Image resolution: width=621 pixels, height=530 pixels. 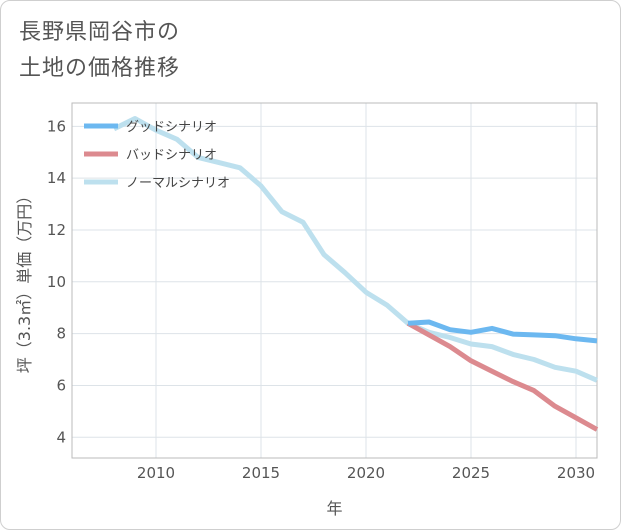 What do you see at coordinates (61, 385) in the screenshot?
I see `y-tick-label: 6` at bounding box center [61, 385].